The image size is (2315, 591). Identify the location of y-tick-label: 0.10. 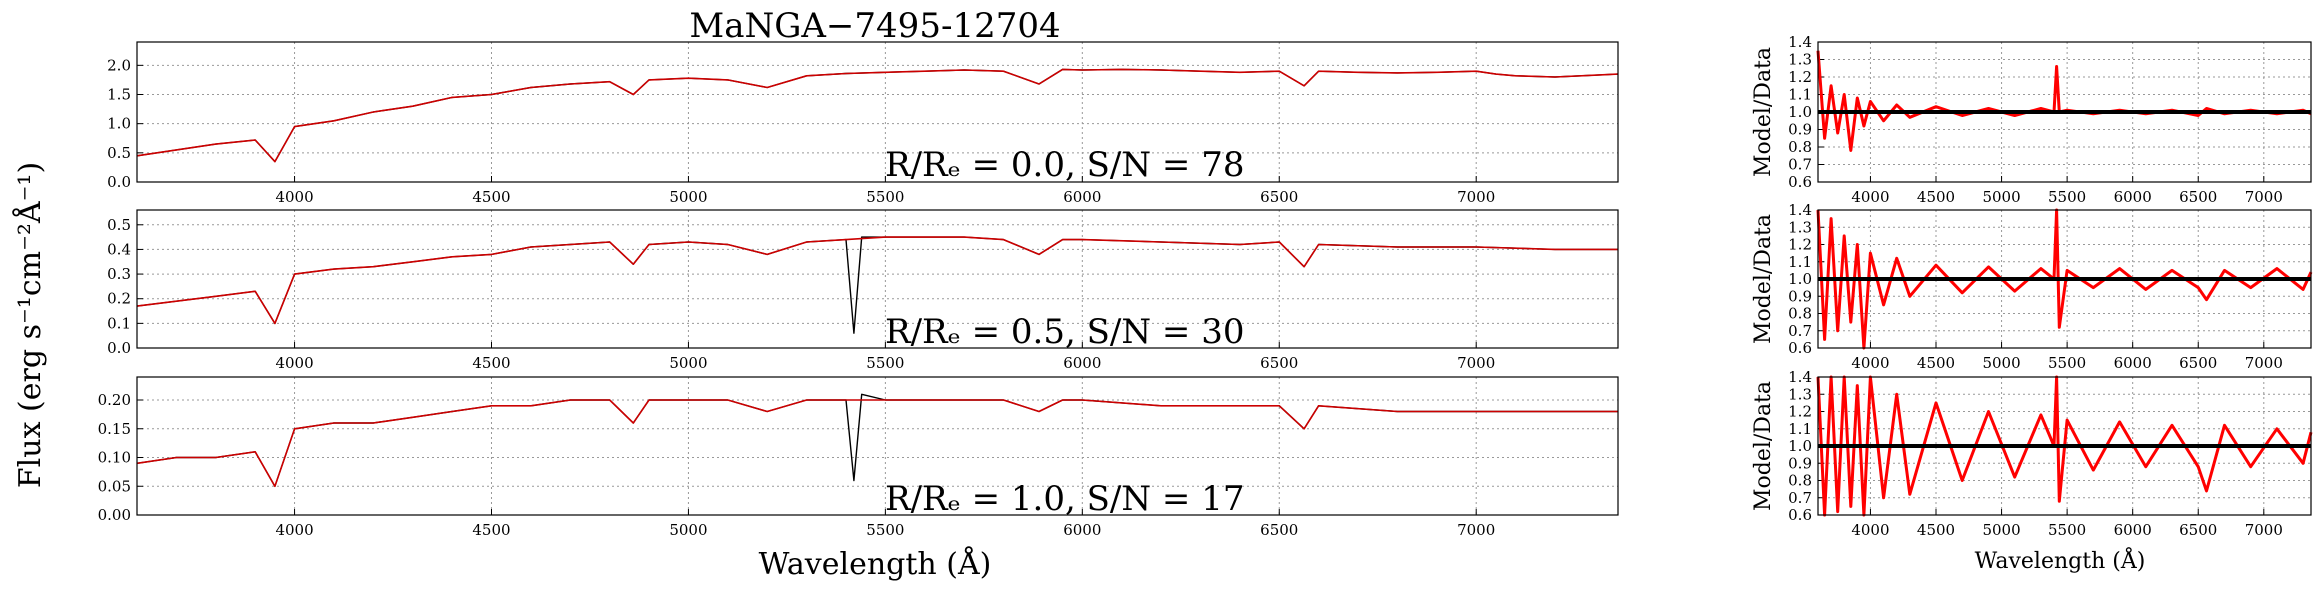
(114, 458).